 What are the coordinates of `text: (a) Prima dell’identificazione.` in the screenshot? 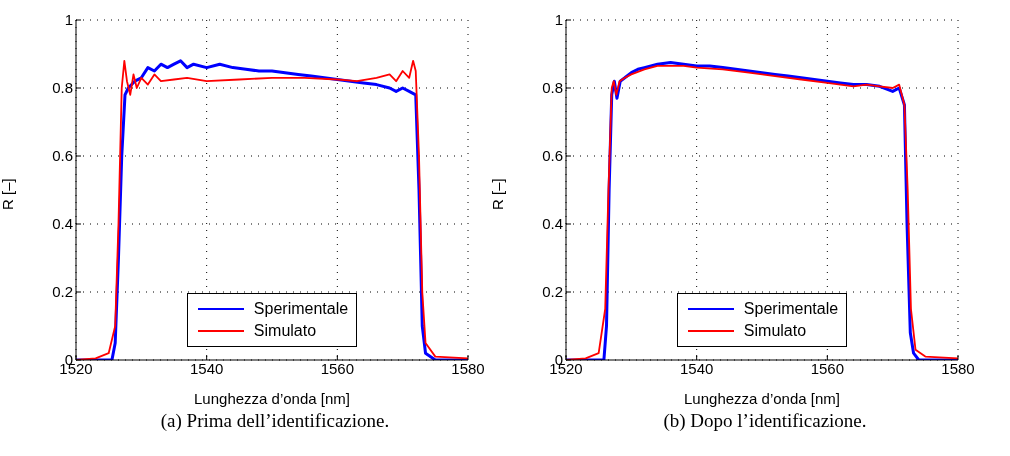 It's located at (275, 421).